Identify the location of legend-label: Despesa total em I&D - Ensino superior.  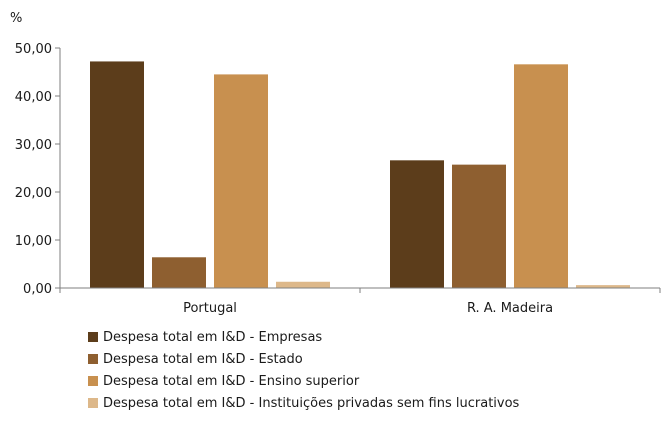
(231, 381).